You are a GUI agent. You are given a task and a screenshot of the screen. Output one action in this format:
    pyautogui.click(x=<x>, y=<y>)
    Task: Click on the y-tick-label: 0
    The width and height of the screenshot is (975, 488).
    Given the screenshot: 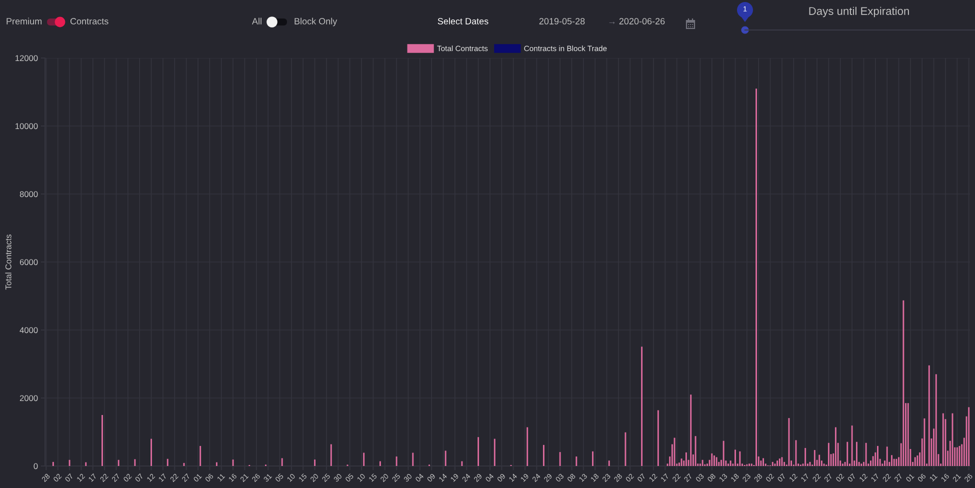 What is the action you would take?
    pyautogui.click(x=36, y=466)
    